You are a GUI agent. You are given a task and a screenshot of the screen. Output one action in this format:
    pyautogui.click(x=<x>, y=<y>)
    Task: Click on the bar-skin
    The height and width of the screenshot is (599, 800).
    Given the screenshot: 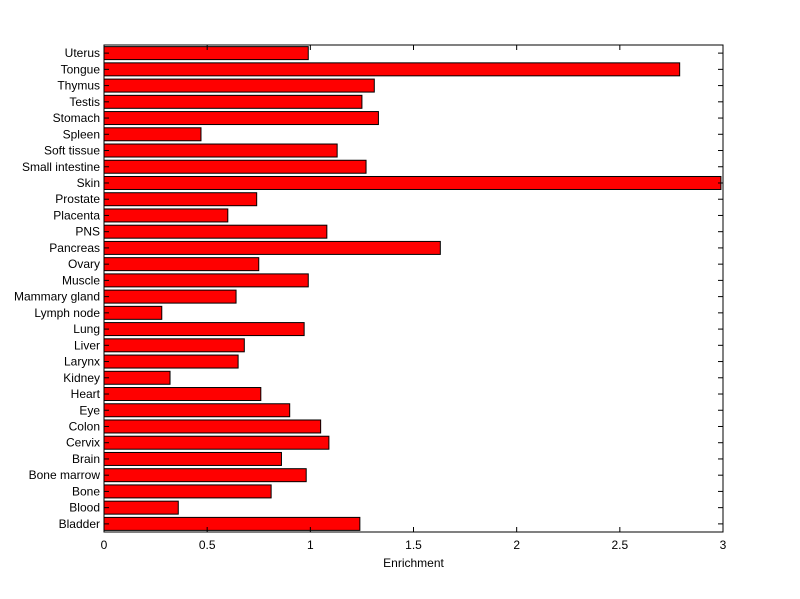 What is the action you would take?
    pyautogui.click(x=412, y=182)
    